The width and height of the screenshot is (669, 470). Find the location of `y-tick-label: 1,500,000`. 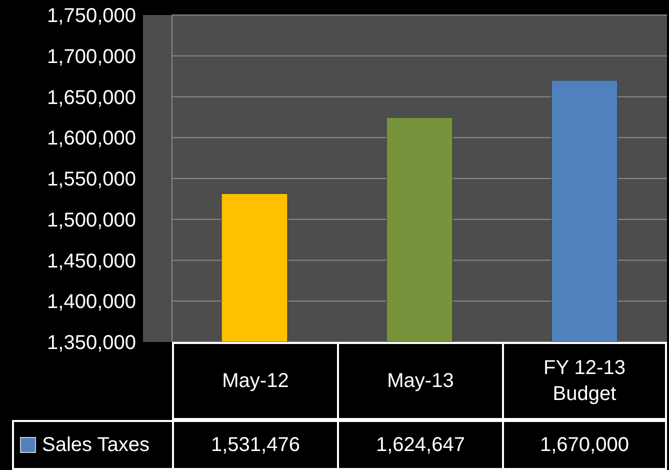

y-tick-label: 1,500,000 is located at coordinates (91, 220).